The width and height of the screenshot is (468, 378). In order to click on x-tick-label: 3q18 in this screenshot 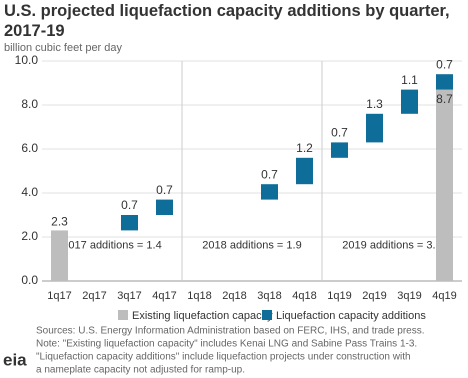, I will do `click(269, 296)`.